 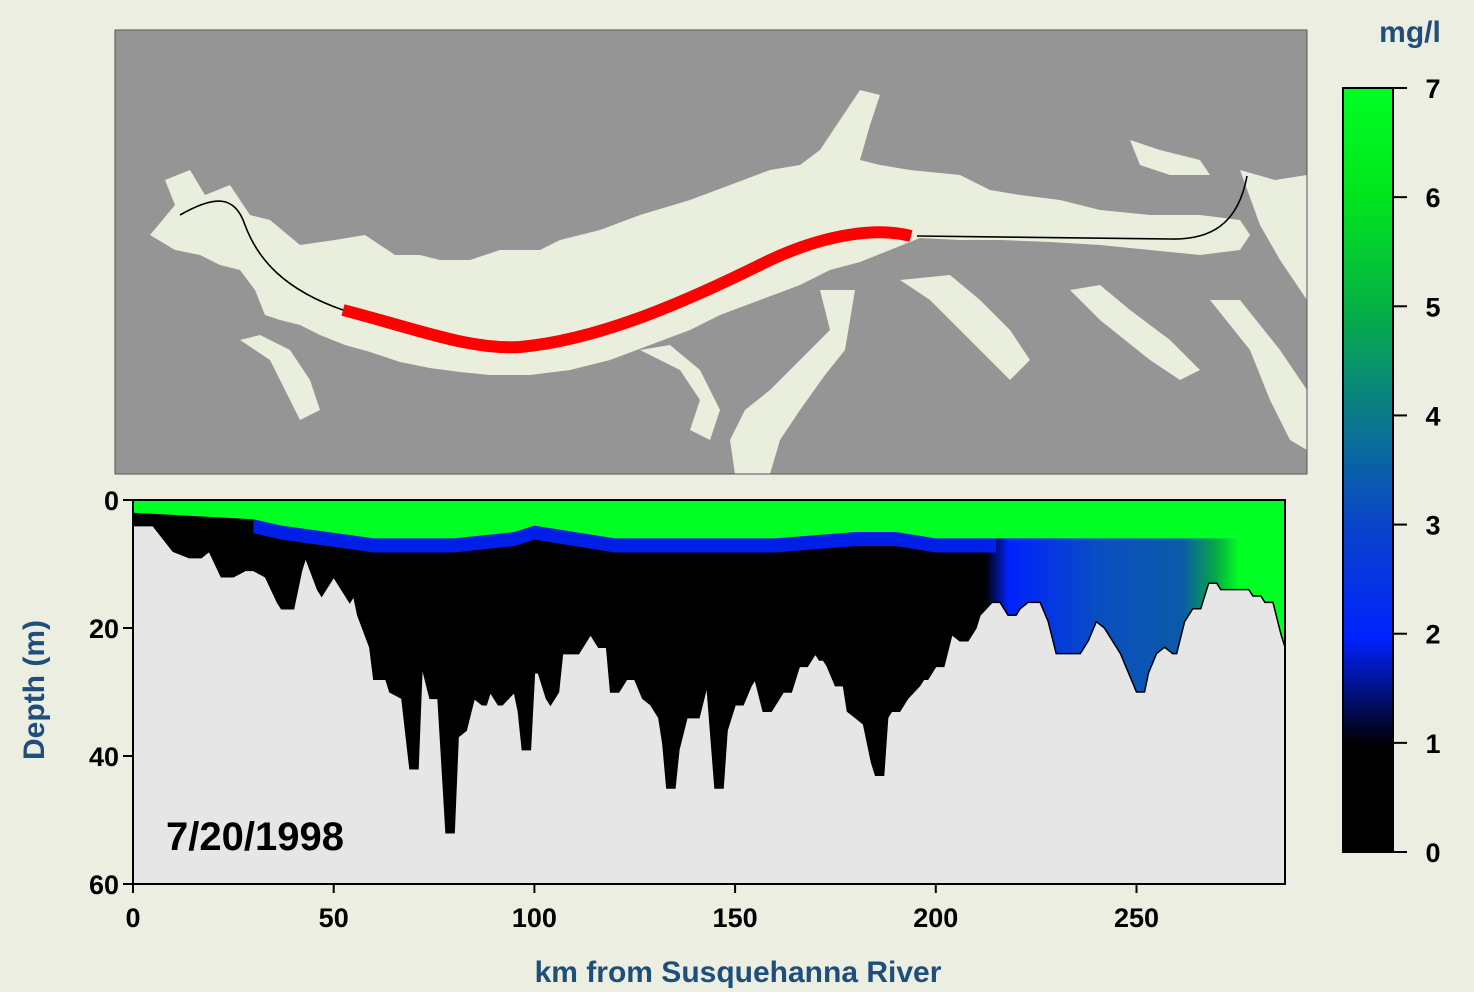 I want to click on colorbar: 0 1 2 3 4 5 6 7 mg/l, so click(x=1391, y=442).